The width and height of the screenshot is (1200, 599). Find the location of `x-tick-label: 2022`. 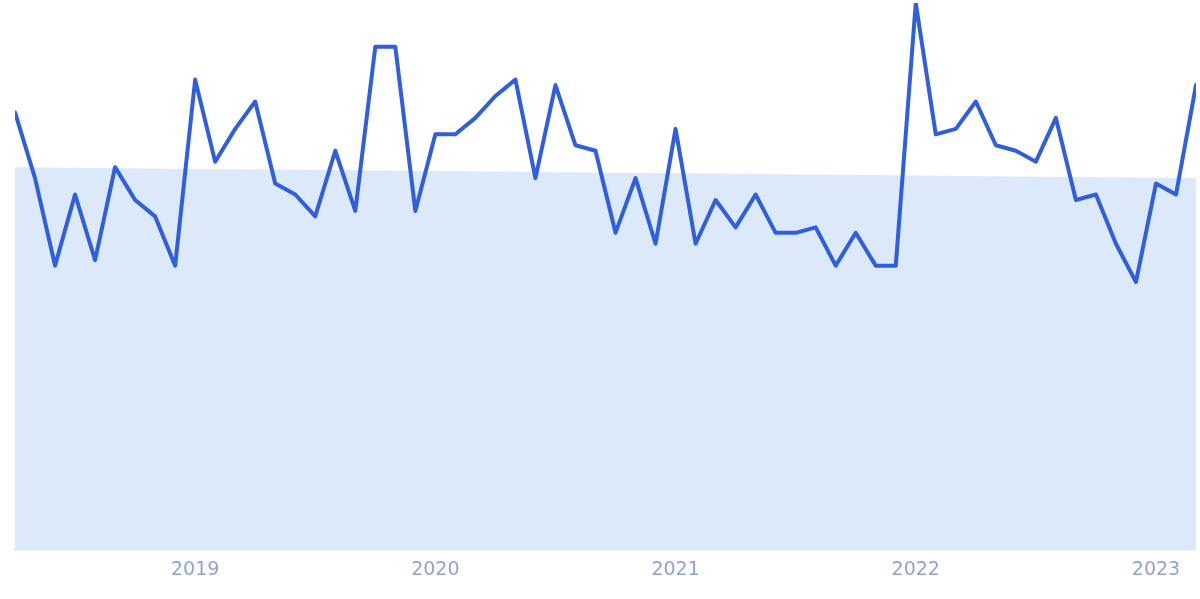

x-tick-label: 2022 is located at coordinates (915, 567).